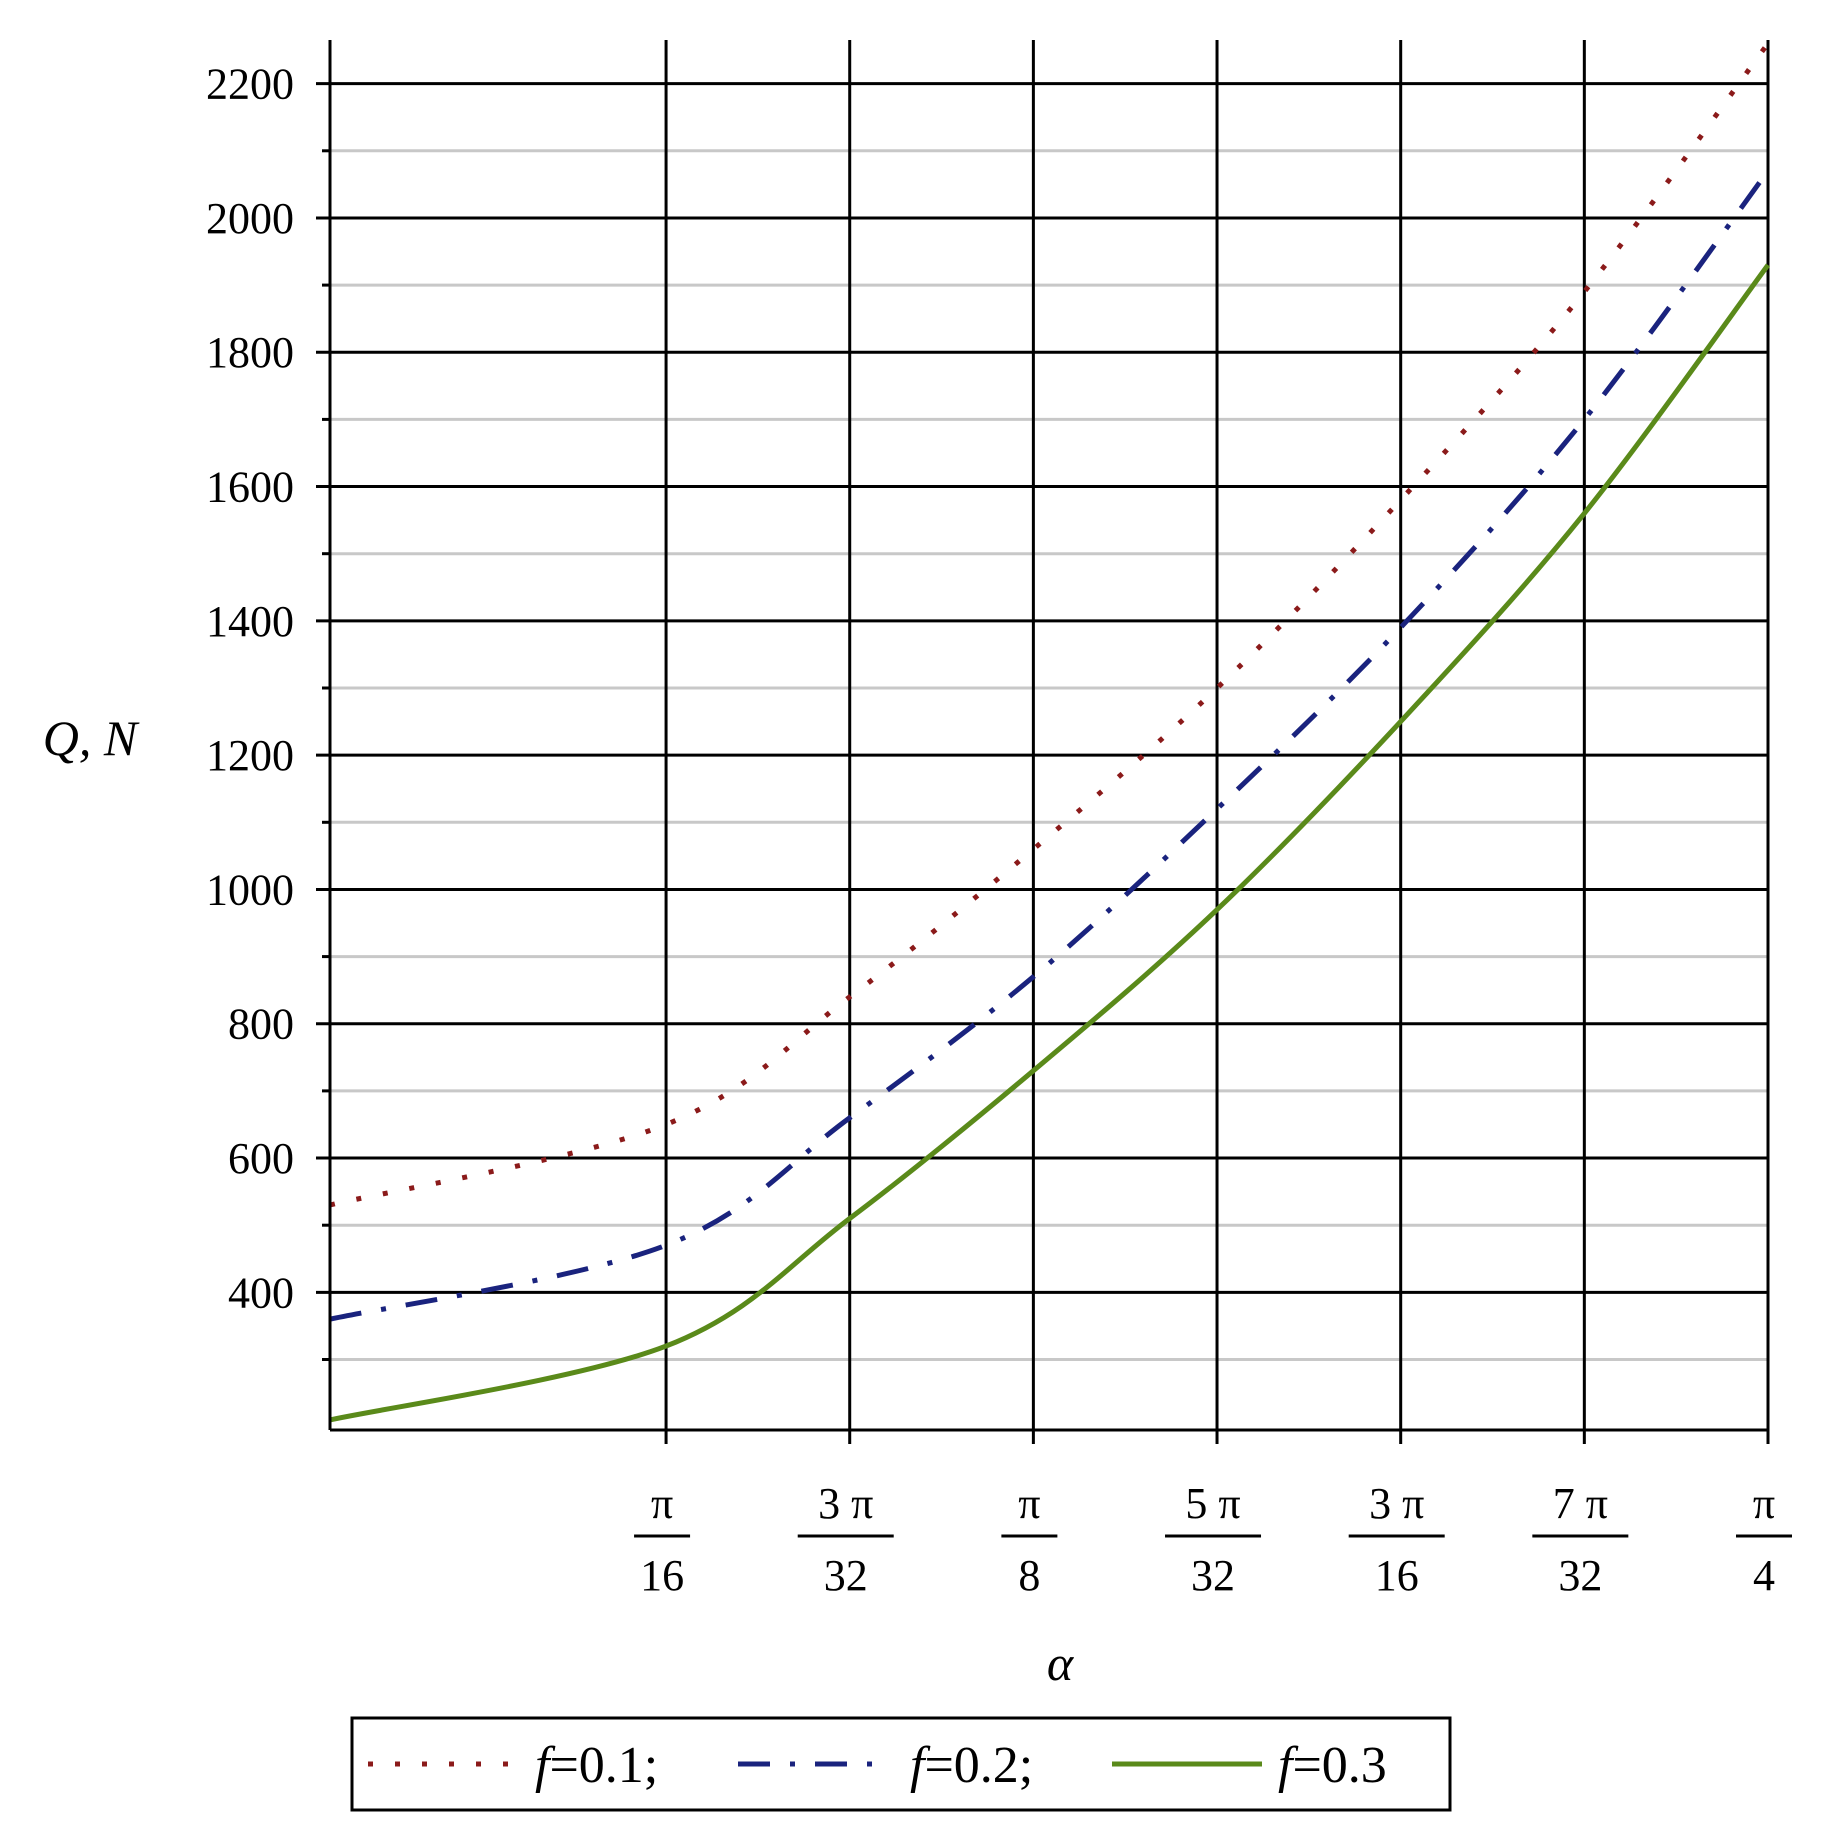  Describe the element at coordinates (250, 755) in the screenshot. I see `y-tick-label-4: 1200` at that location.